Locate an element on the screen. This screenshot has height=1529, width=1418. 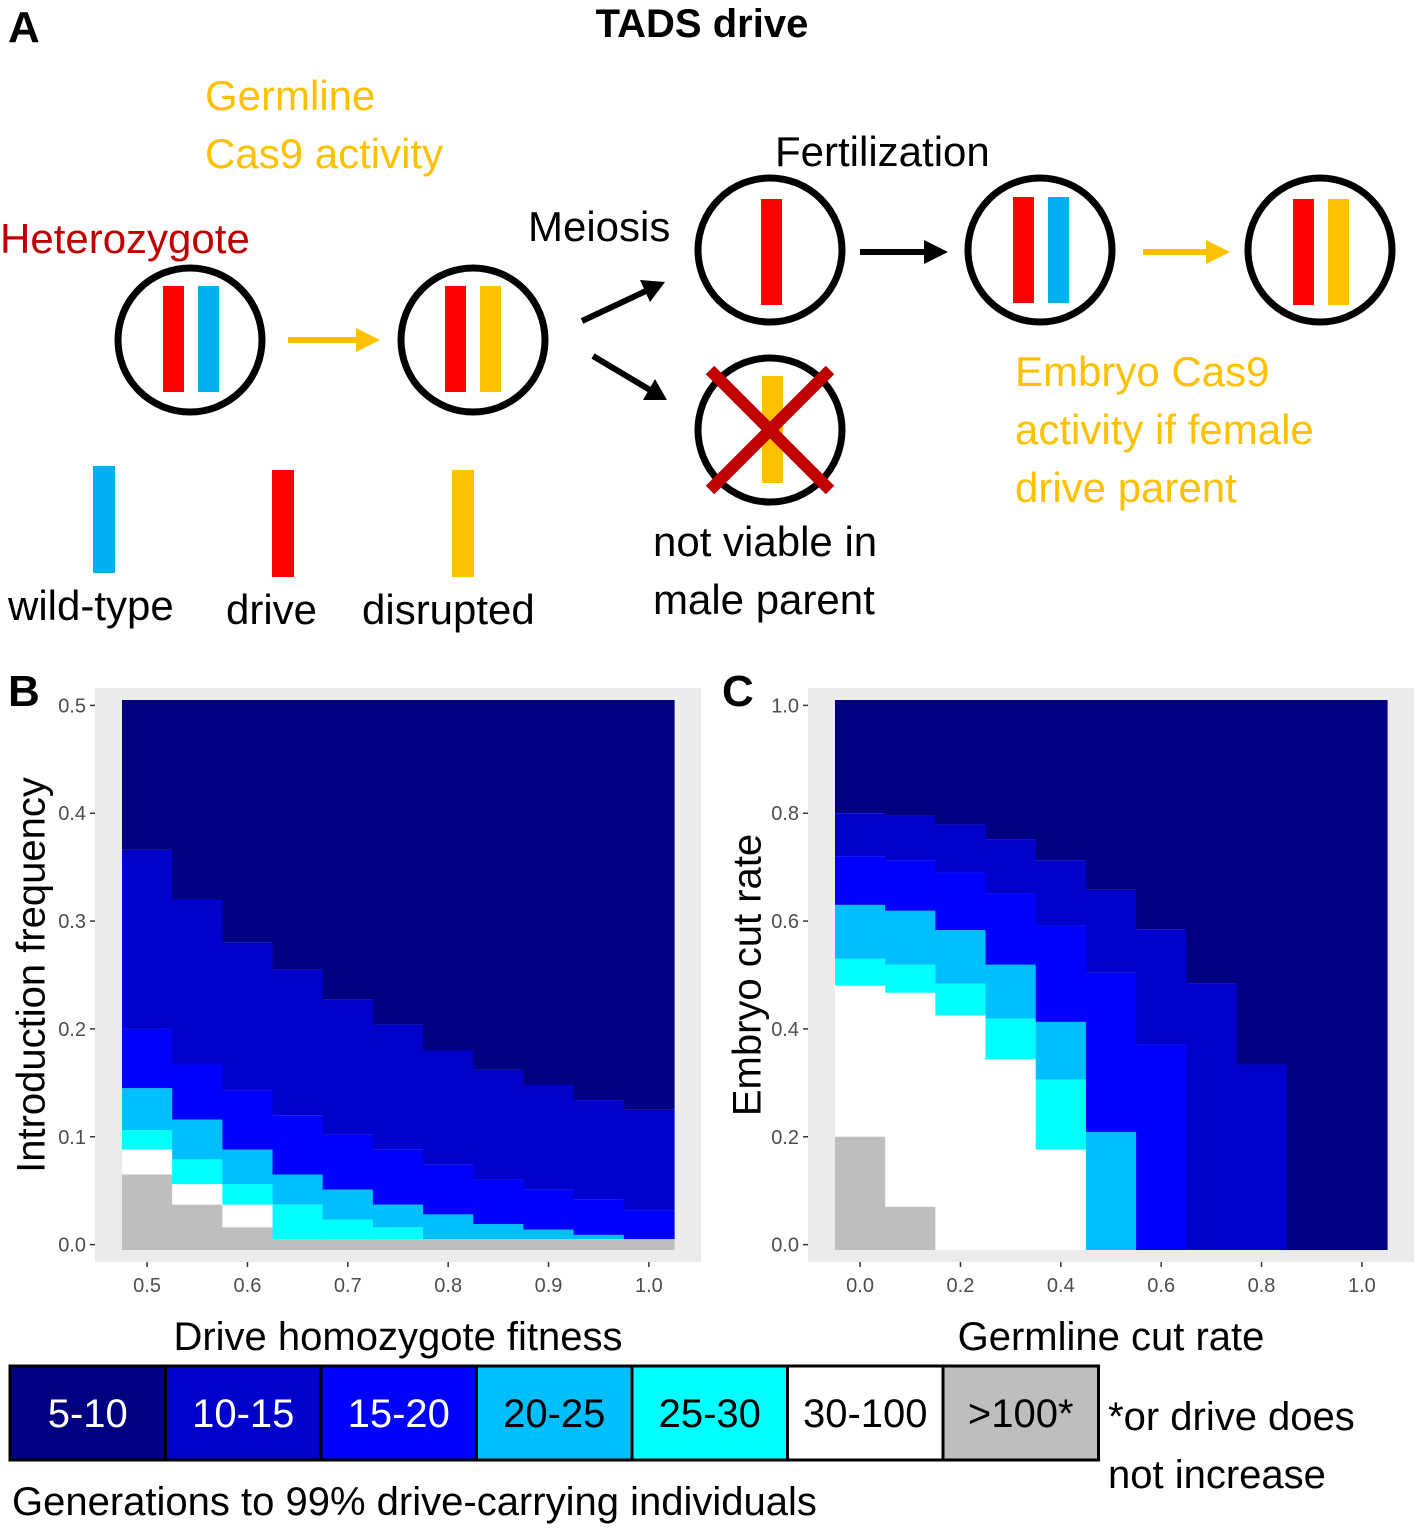
not-viable-label: male parent is located at coordinates (764, 599).